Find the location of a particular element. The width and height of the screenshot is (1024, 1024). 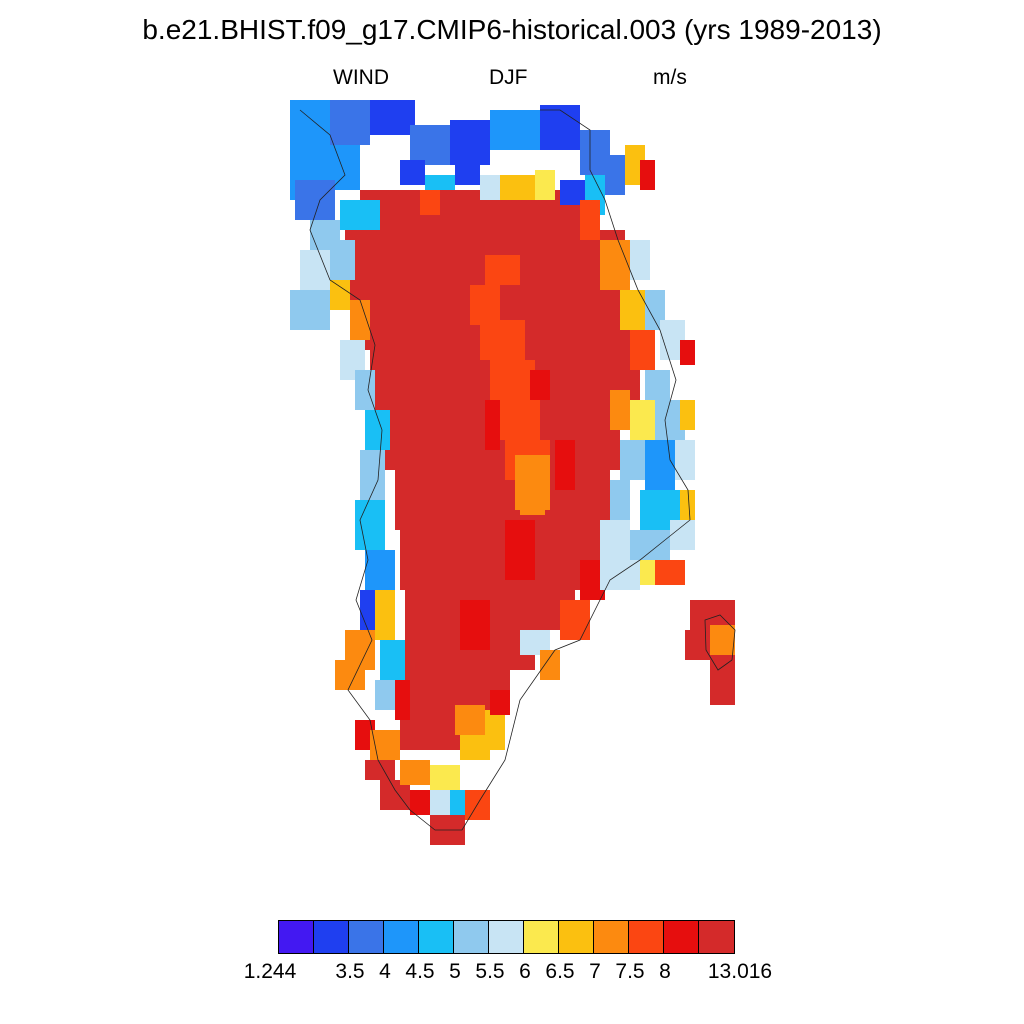

season-label: DJF is located at coordinates (508, 77).